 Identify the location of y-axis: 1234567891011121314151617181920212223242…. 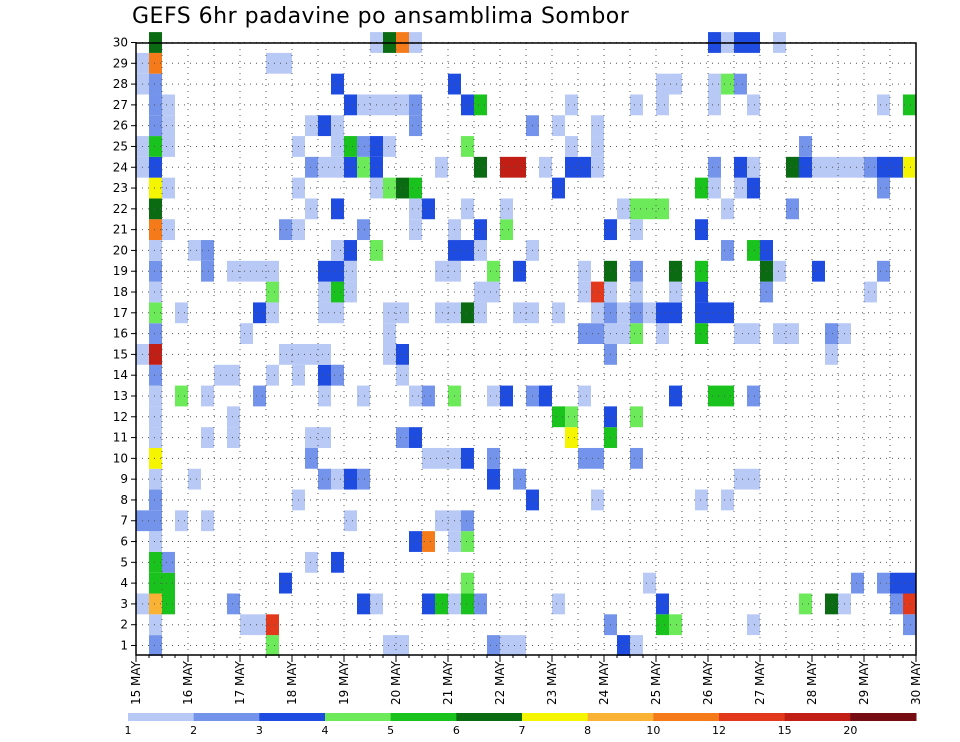
(124, 344).